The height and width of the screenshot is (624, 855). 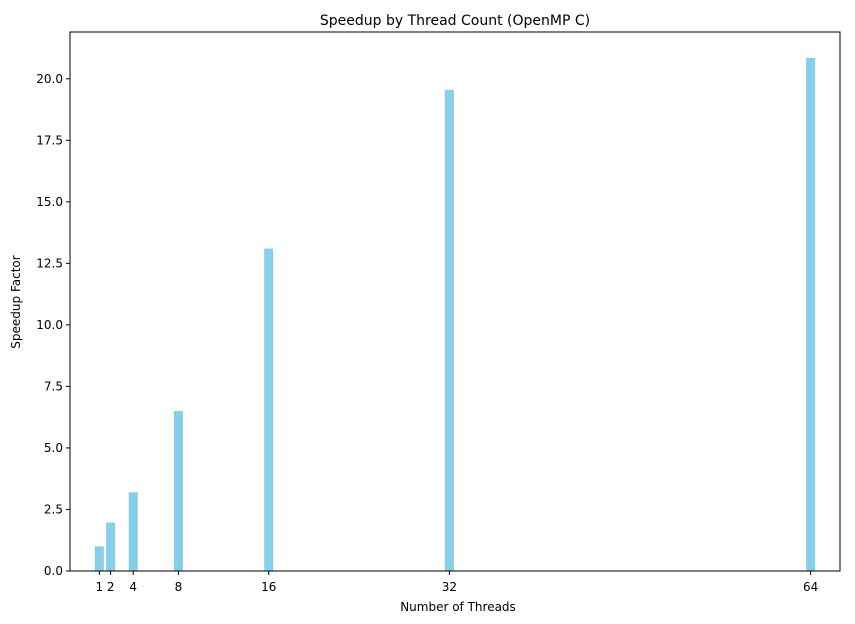 I want to click on y-tick-label: 2.5, so click(x=53, y=509).